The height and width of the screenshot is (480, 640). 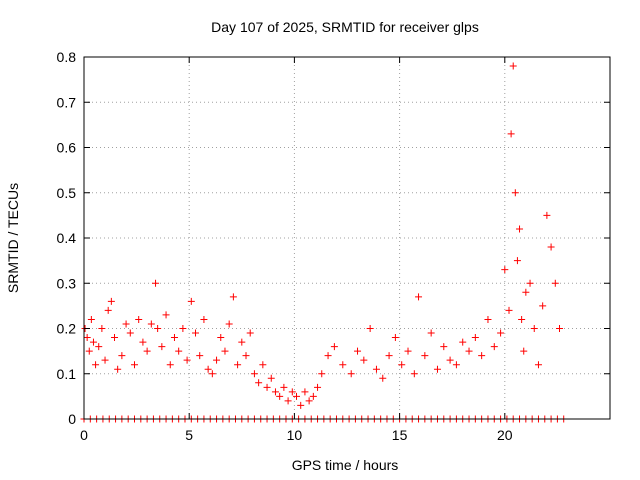 What do you see at coordinates (189, 435) in the screenshot?
I see `x-tick-label: 5` at bounding box center [189, 435].